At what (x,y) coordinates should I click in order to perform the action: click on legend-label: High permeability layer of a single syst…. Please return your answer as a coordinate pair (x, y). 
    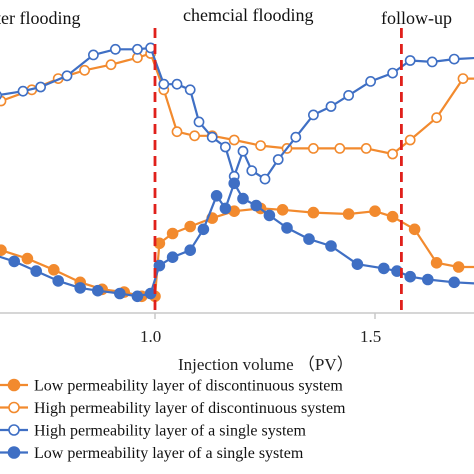
    Looking at the image, I should click on (170, 431).